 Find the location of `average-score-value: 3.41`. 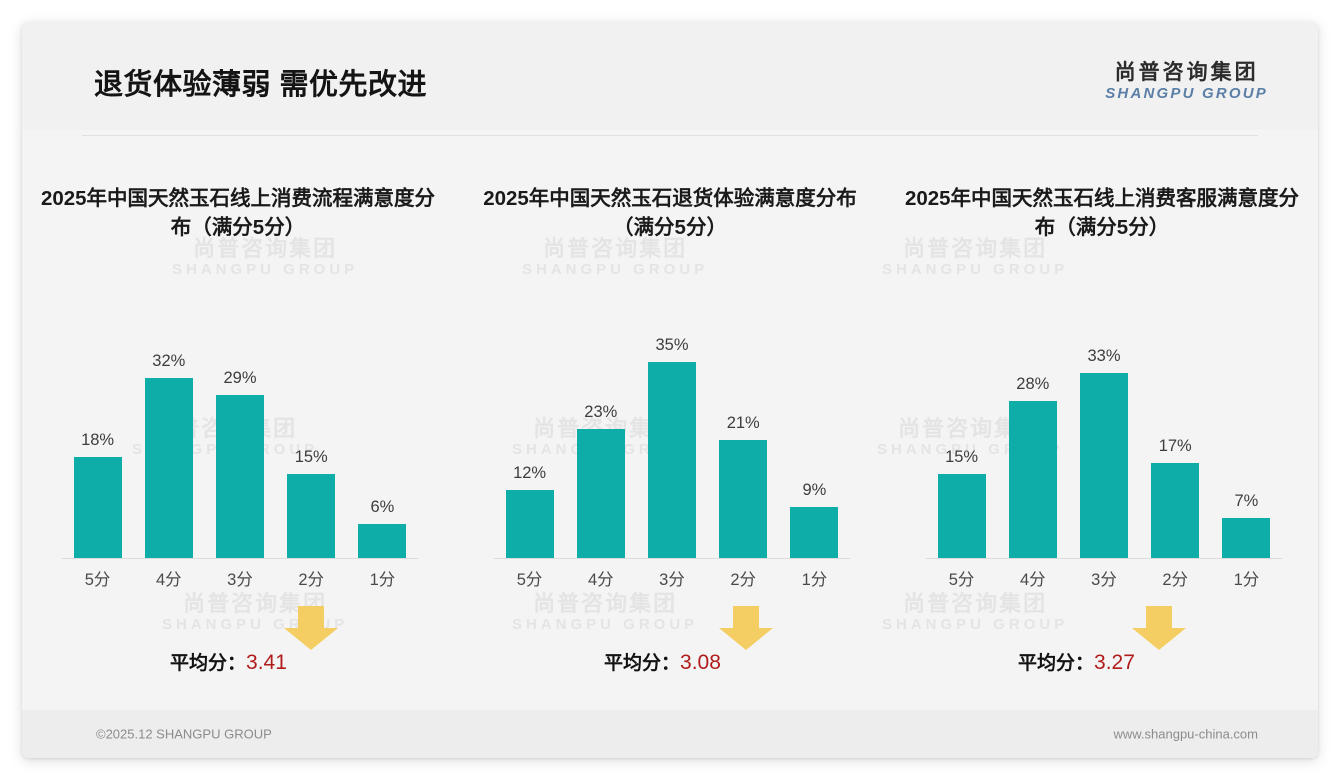

average-score-value: 3.41 is located at coordinates (266, 662).